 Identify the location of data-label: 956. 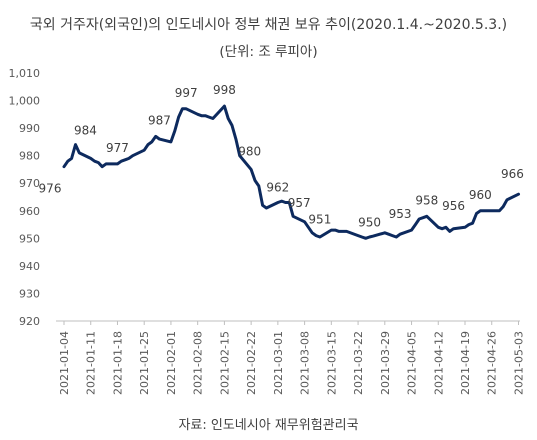
(453, 206).